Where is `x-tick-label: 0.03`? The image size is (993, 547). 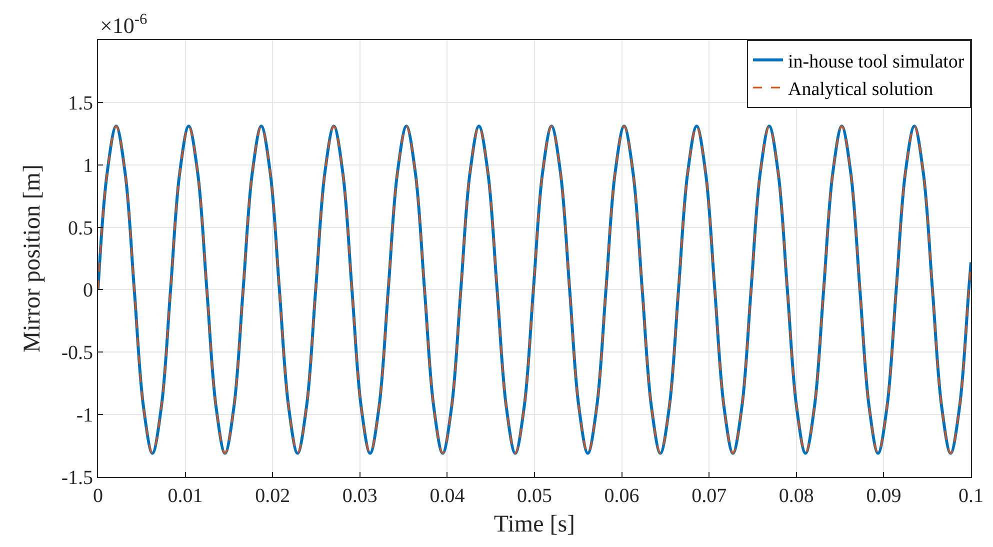 x-tick-label: 0.03 is located at coordinates (360, 496).